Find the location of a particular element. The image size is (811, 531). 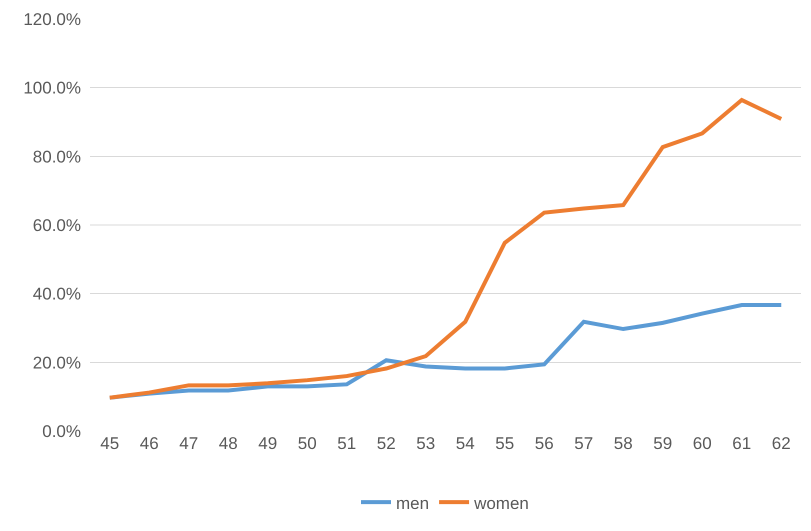

x-tick-label: 62 is located at coordinates (781, 443).